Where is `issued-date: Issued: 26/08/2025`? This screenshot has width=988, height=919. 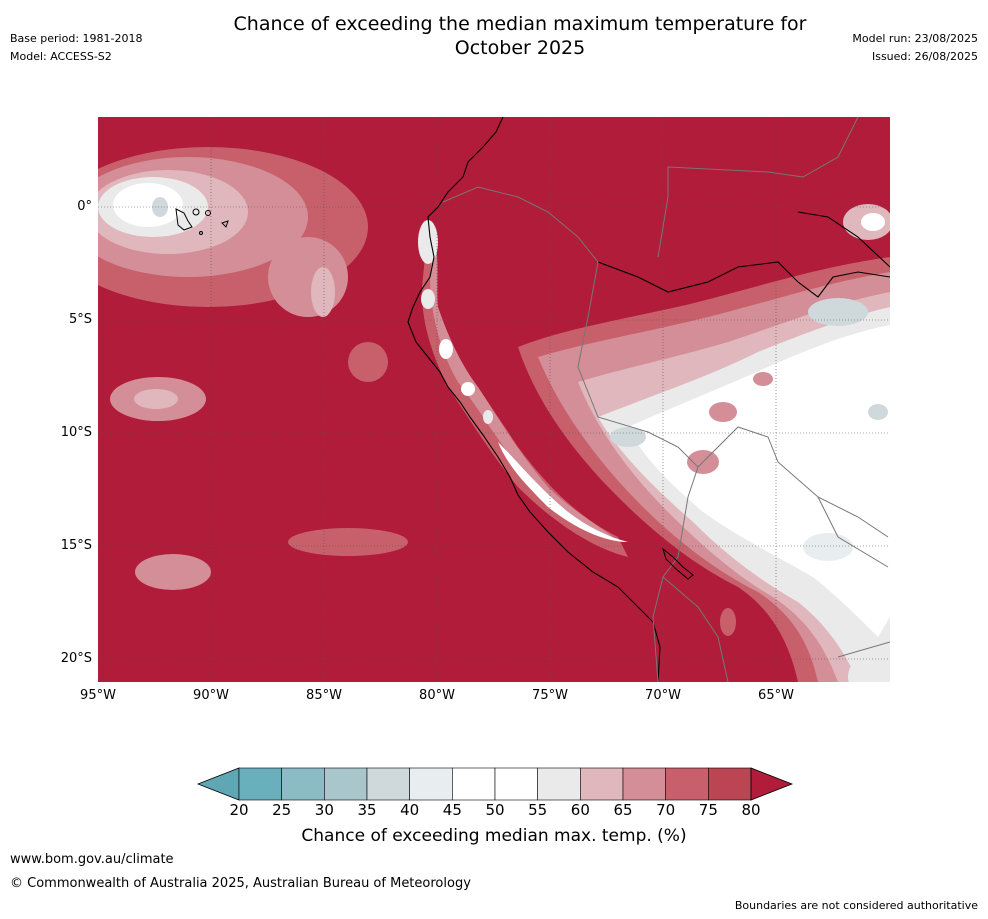 issued-date: Issued: 26/08/2025 is located at coordinates (924, 56).